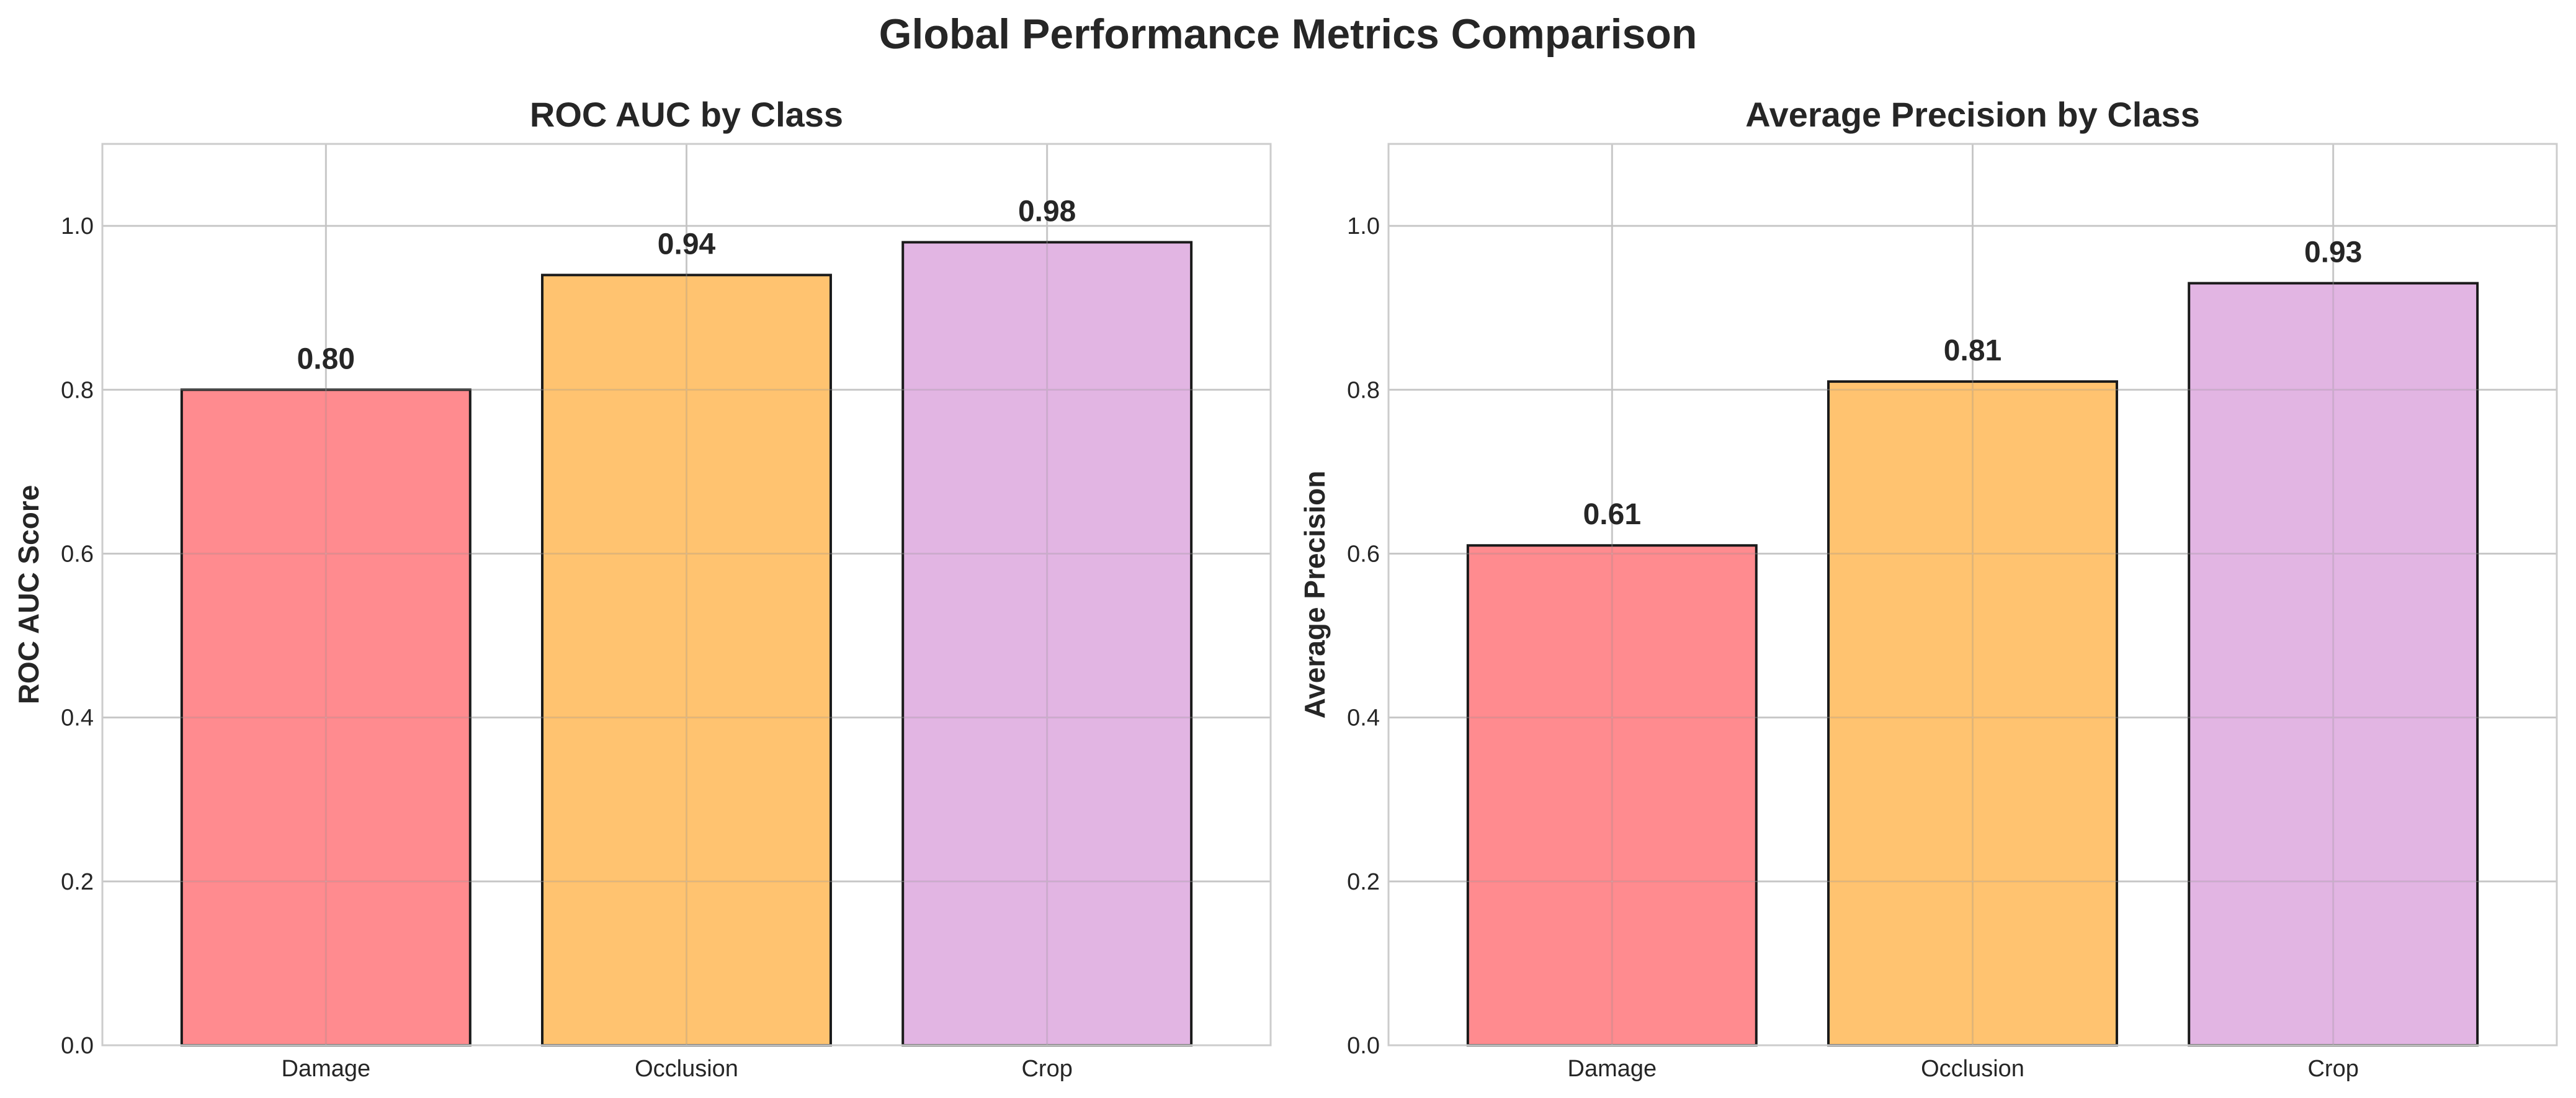 This screenshot has width=2576, height=1098. I want to click on panel-1-y-tick-label: 0.4, so click(1363, 718).